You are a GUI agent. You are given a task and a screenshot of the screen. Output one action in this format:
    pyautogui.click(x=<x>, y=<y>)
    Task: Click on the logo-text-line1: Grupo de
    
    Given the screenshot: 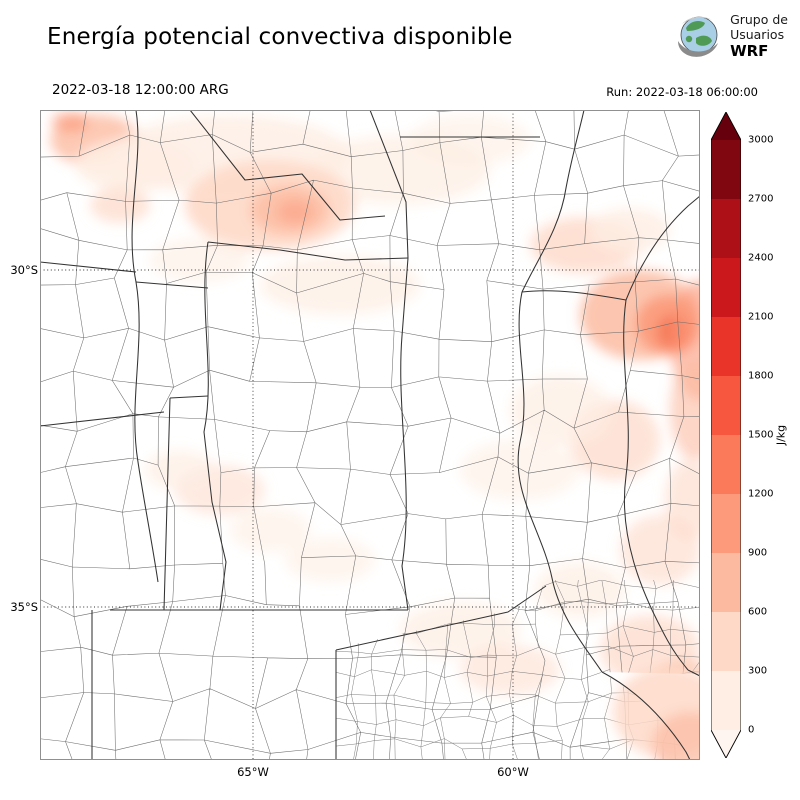 What is the action you would take?
    pyautogui.click(x=759, y=19)
    